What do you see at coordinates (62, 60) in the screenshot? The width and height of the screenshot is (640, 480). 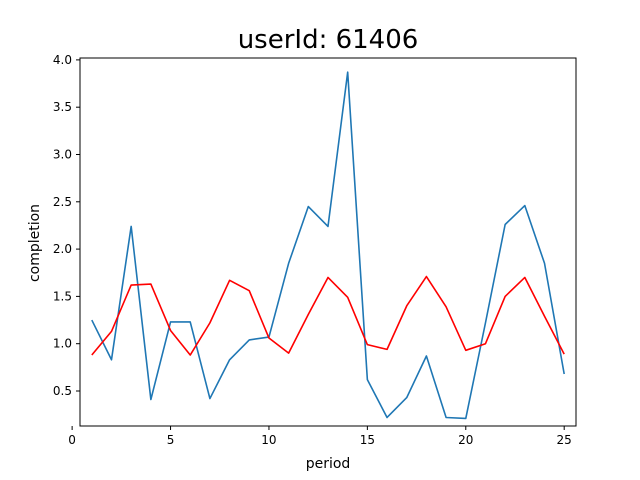 I see `y-tick-label: 4.0` at bounding box center [62, 60].